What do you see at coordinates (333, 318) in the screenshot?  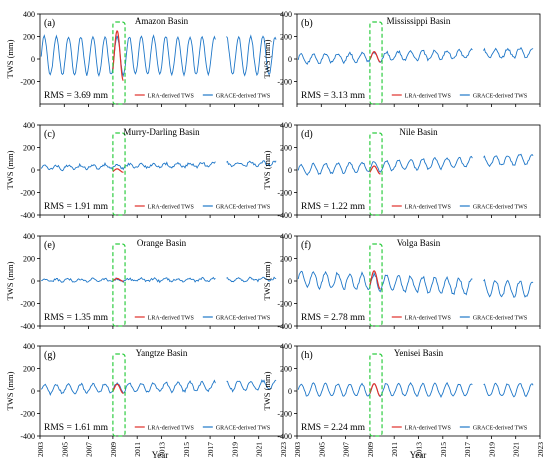 I see `rms-label: RMS = 2.78 mm` at bounding box center [333, 318].